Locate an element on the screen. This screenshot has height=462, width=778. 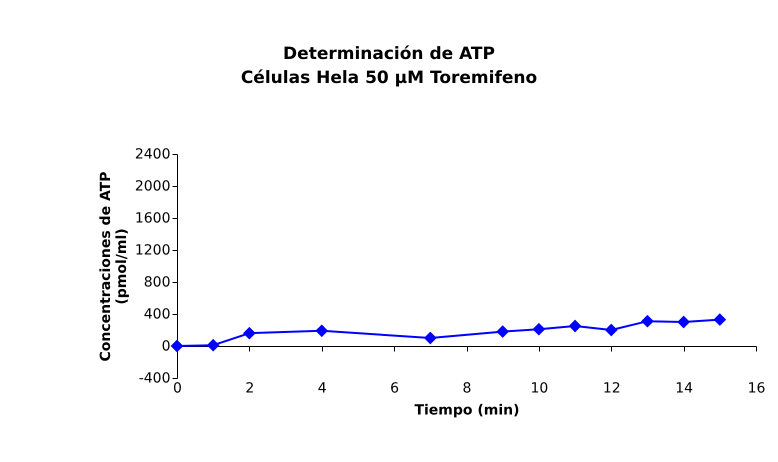
x-tick-label: 16 is located at coordinates (757, 388).